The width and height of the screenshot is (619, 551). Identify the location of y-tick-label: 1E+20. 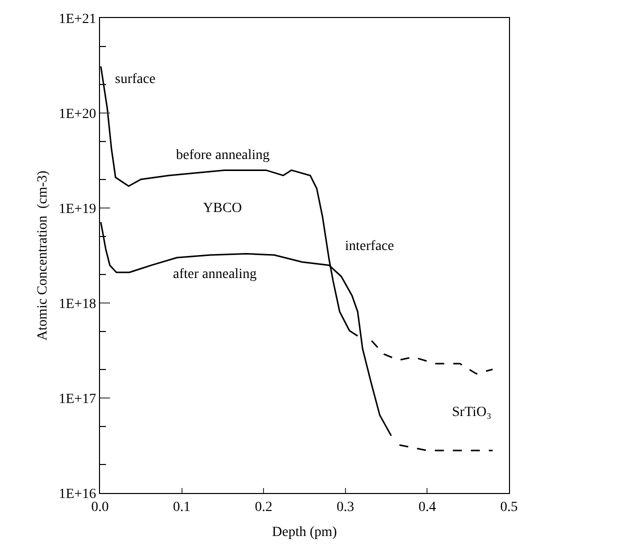
(77, 114).